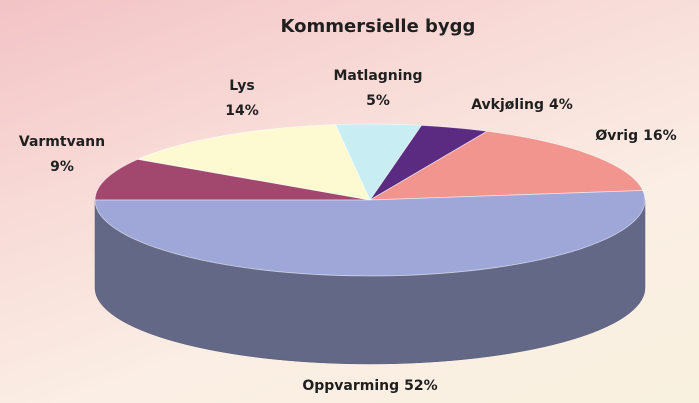  Describe the element at coordinates (561, 105) in the screenshot. I see `label-value: 4%` at that location.